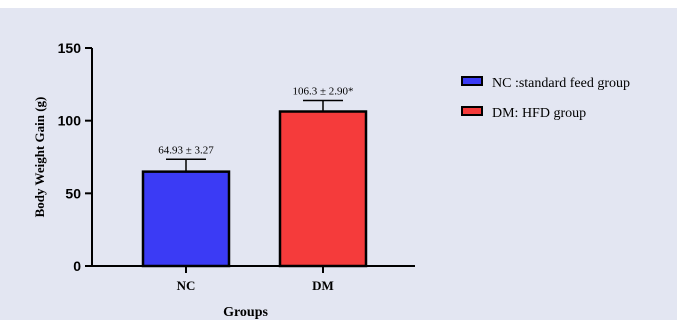 The height and width of the screenshot is (320, 677). Describe the element at coordinates (77, 266) in the screenshot. I see `y-tick-label: 0` at that location.